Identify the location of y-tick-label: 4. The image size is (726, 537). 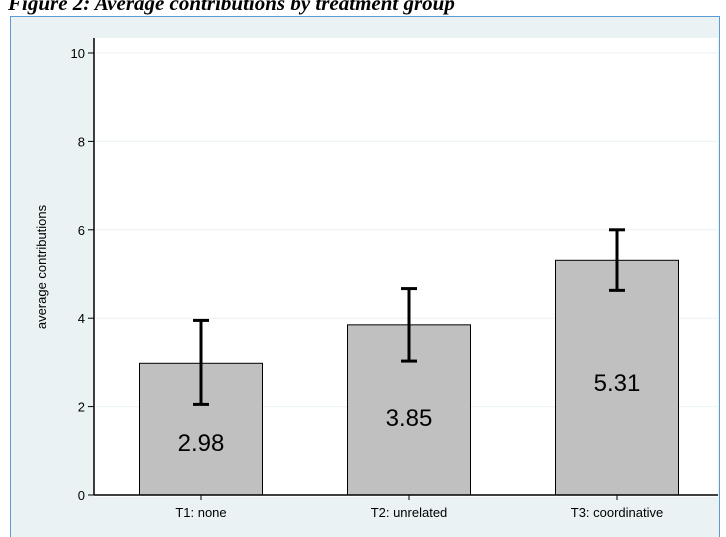
(81, 318).